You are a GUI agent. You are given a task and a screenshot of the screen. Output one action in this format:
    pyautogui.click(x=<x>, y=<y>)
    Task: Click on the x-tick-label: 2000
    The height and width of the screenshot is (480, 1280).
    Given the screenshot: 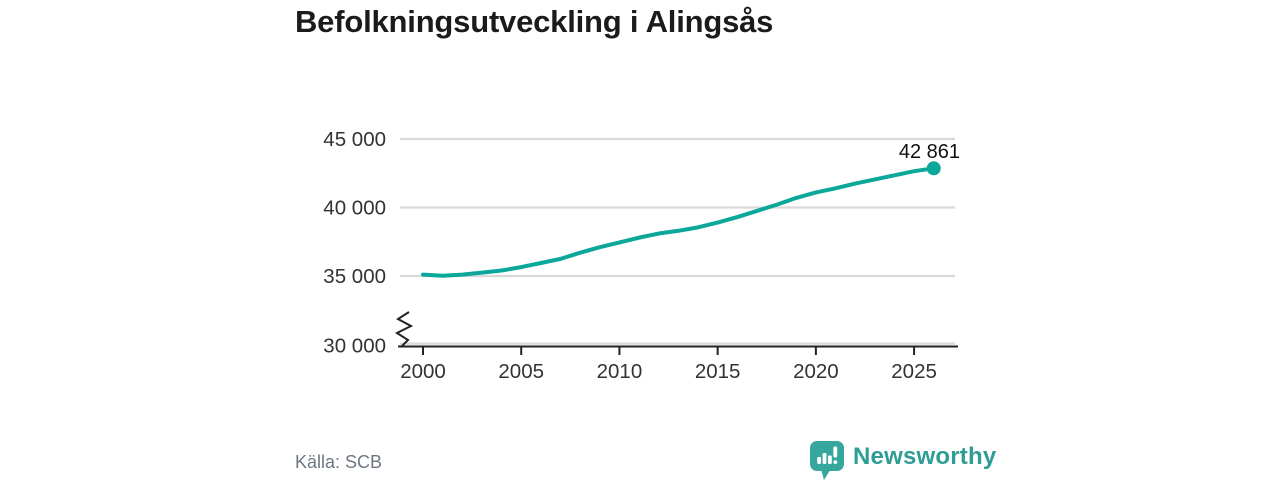 What is the action you would take?
    pyautogui.click(x=423, y=371)
    